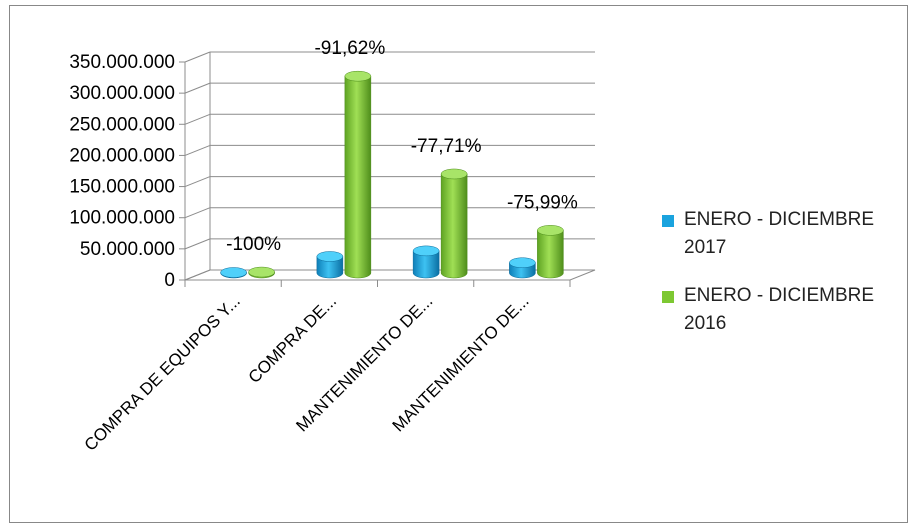 The width and height of the screenshot is (914, 529). Describe the element at coordinates (253, 244) in the screenshot. I see `data-label: -100%` at that location.